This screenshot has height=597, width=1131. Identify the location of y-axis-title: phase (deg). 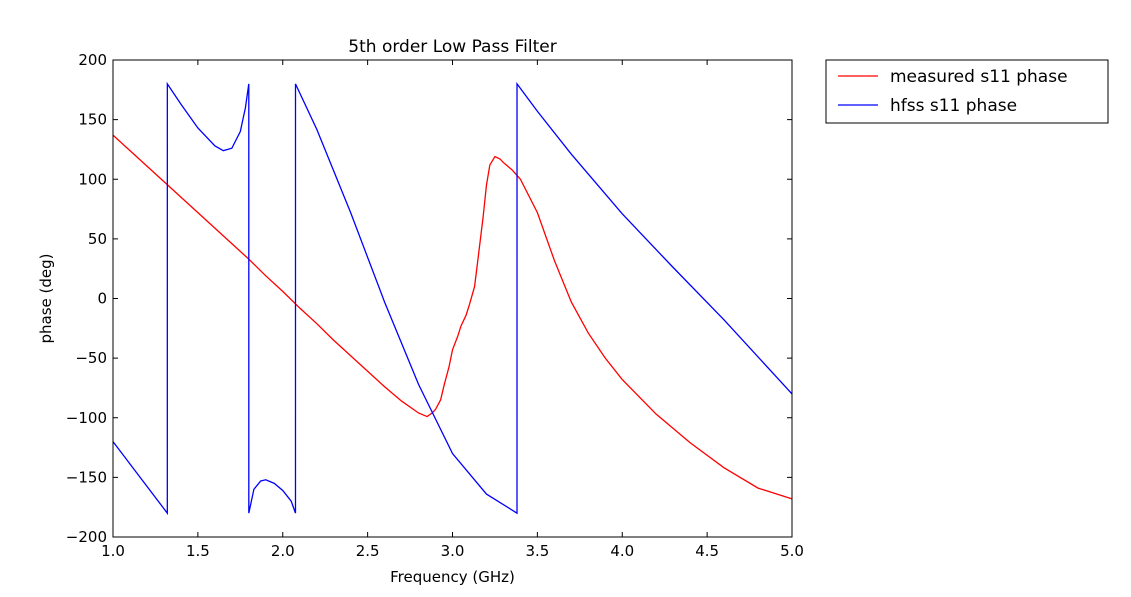
(46, 298).